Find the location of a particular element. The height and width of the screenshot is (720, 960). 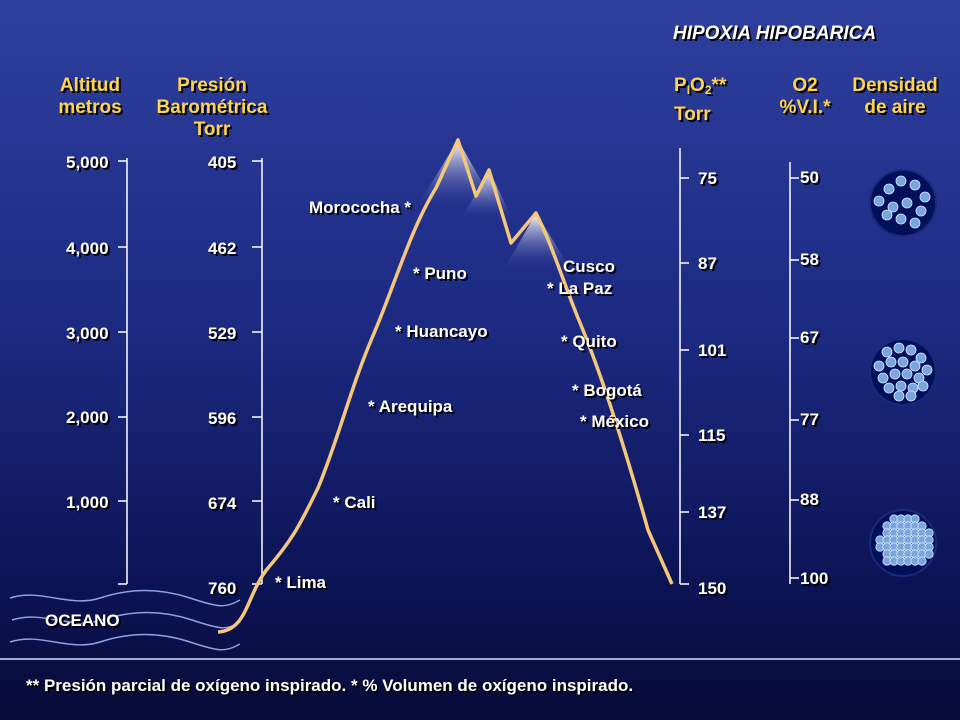

air-density-medium is located at coordinates (903, 372).